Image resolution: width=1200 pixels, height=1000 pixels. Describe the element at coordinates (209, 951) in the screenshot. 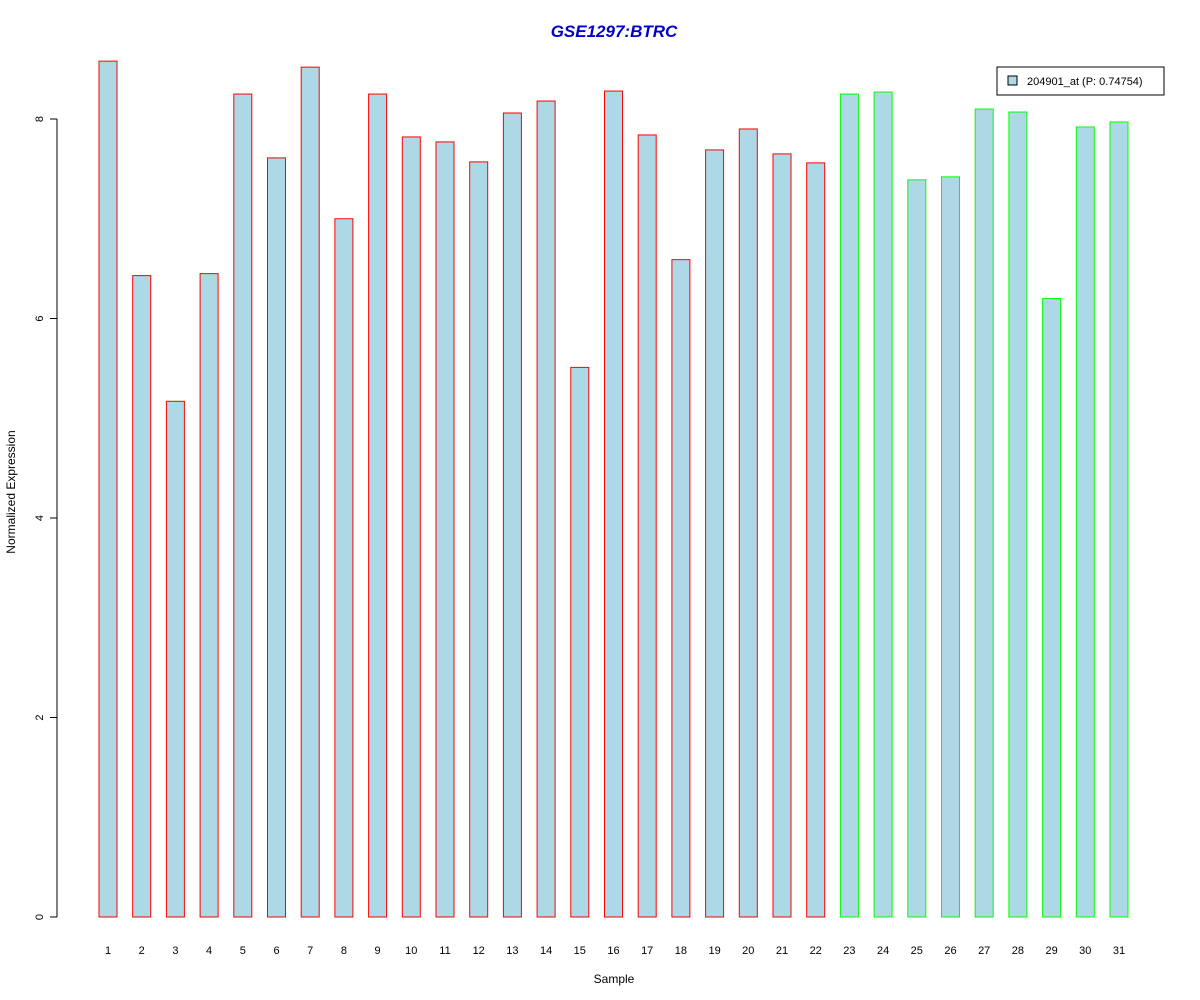

I see `x-tick-label: 4` at that location.